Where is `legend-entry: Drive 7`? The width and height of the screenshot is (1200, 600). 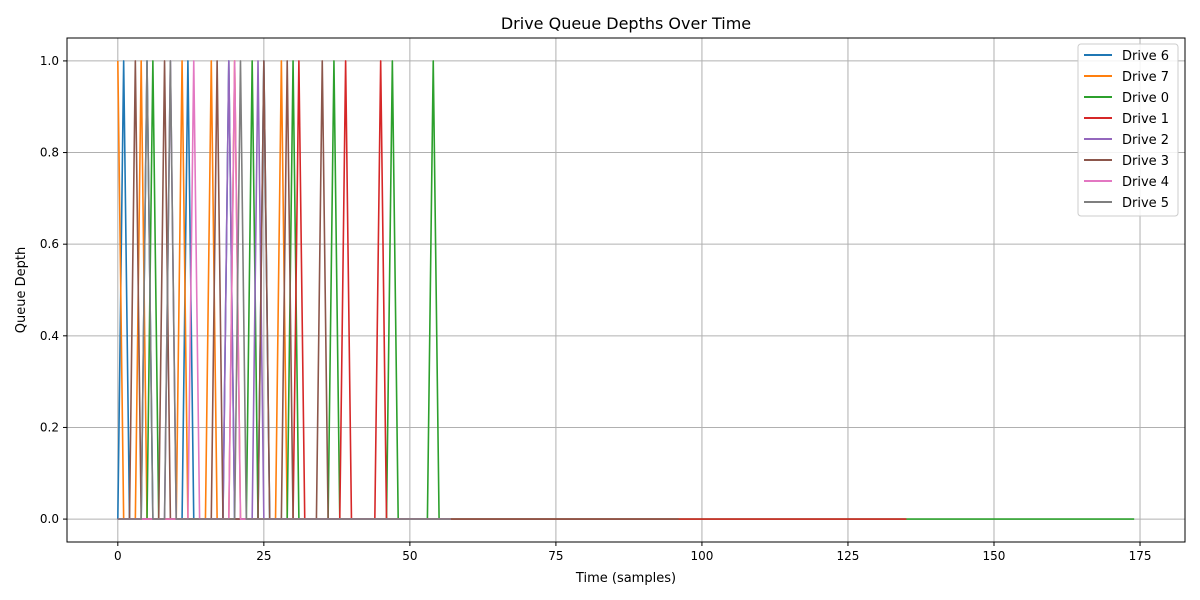 legend-entry: Drive 7 is located at coordinates (1145, 77).